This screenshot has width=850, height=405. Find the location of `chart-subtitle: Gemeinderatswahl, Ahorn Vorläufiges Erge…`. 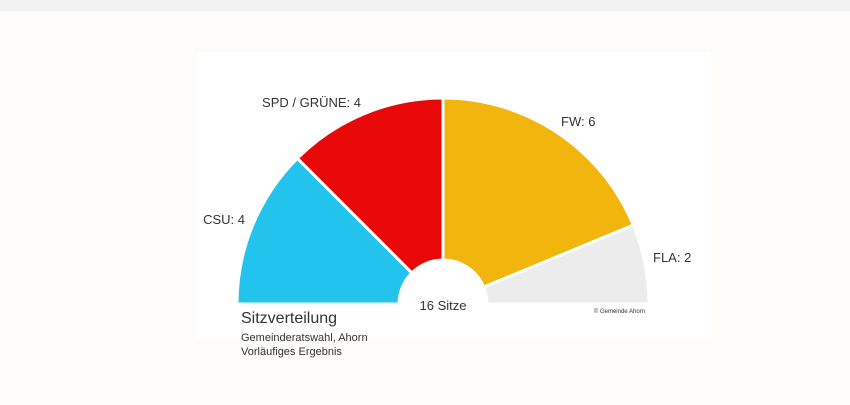

chart-subtitle: Gemeinderatswahl, Ahorn Vorläufiges Erge… is located at coordinates (304, 345).